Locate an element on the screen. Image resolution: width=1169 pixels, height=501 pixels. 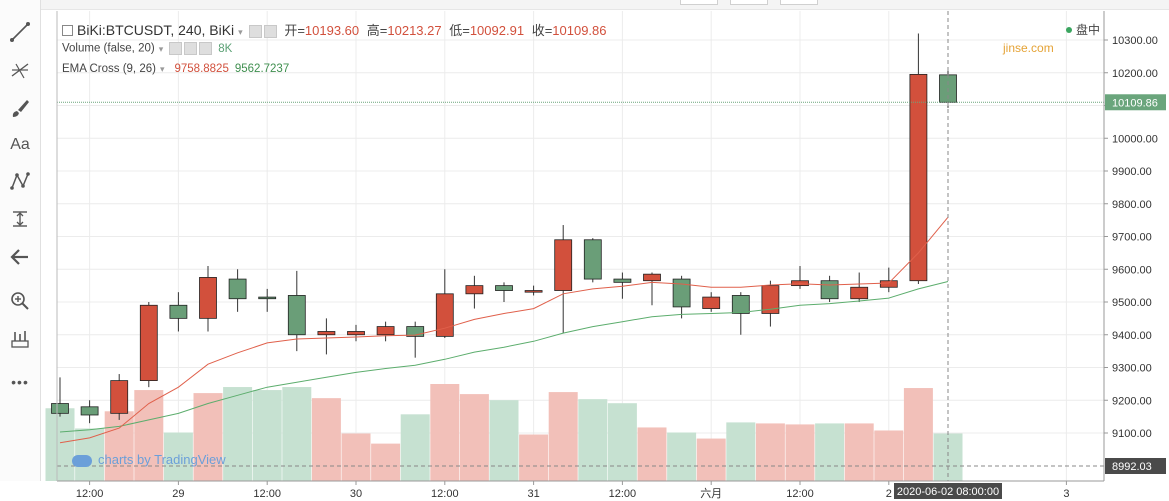
zoom-icon is located at coordinates (20, 301).